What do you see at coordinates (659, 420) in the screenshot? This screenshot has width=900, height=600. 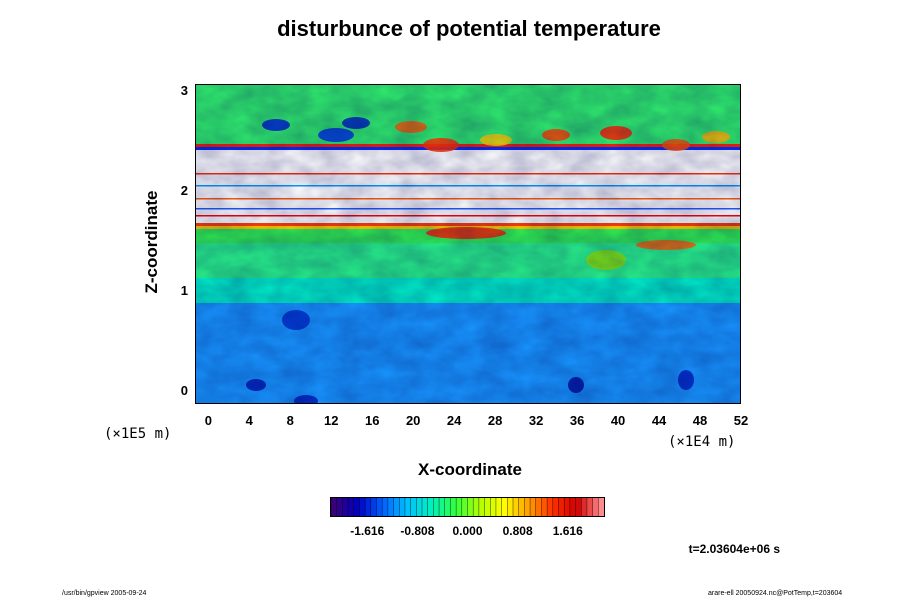 I see `x-tick-label: 44` at bounding box center [659, 420].